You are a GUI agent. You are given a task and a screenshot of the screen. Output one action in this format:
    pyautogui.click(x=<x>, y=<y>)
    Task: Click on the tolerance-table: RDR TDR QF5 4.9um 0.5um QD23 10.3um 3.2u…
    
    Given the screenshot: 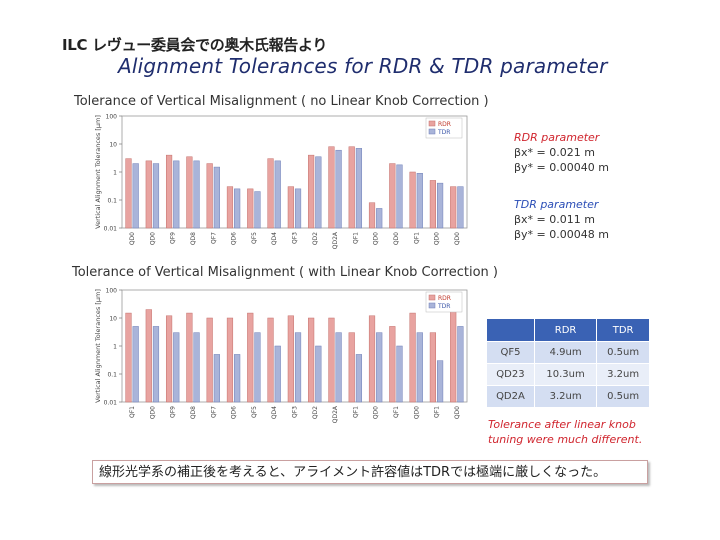 What is the action you would take?
    pyautogui.click(x=568, y=363)
    